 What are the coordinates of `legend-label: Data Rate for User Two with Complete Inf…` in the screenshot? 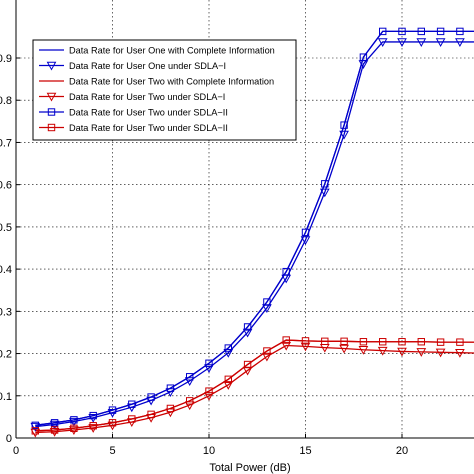 It's located at (171, 81).